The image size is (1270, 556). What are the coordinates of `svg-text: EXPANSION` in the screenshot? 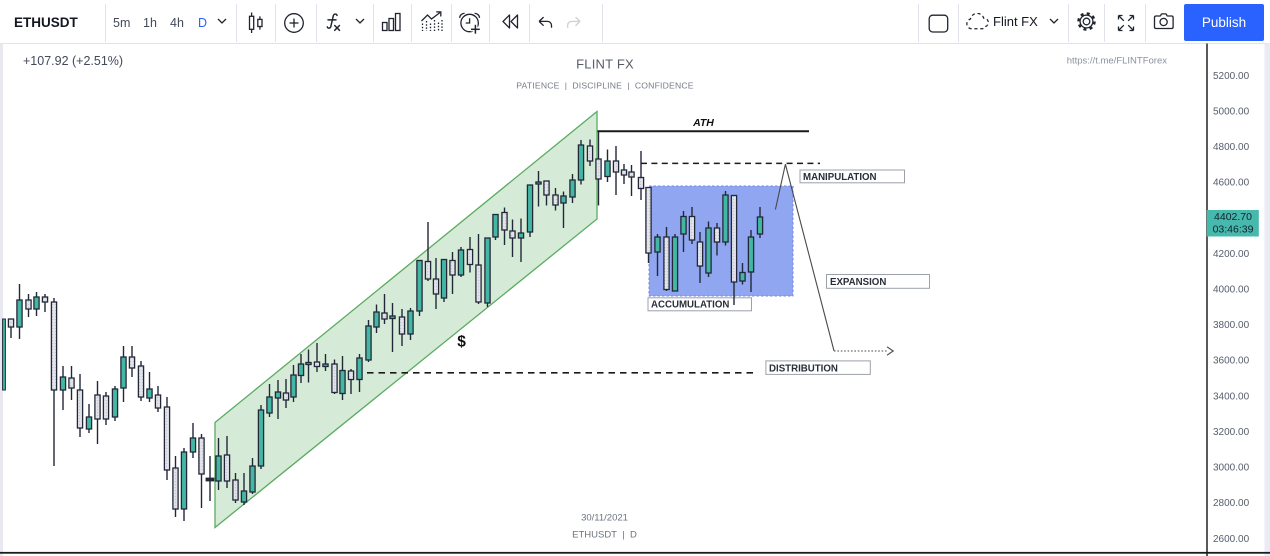 It's located at (858, 282).